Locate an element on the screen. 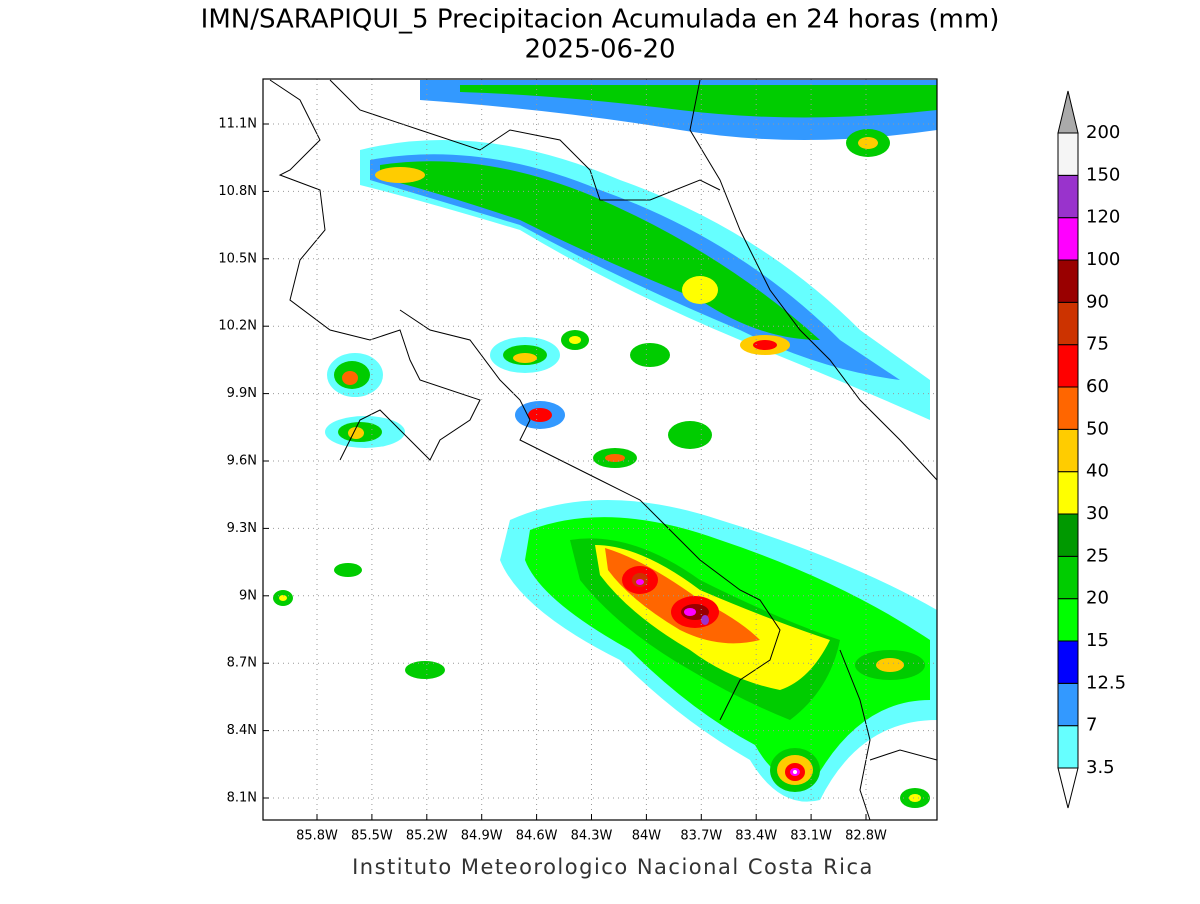 This screenshot has height=904, width=1200. colorbar-label: 60 is located at coordinates (1097, 386).